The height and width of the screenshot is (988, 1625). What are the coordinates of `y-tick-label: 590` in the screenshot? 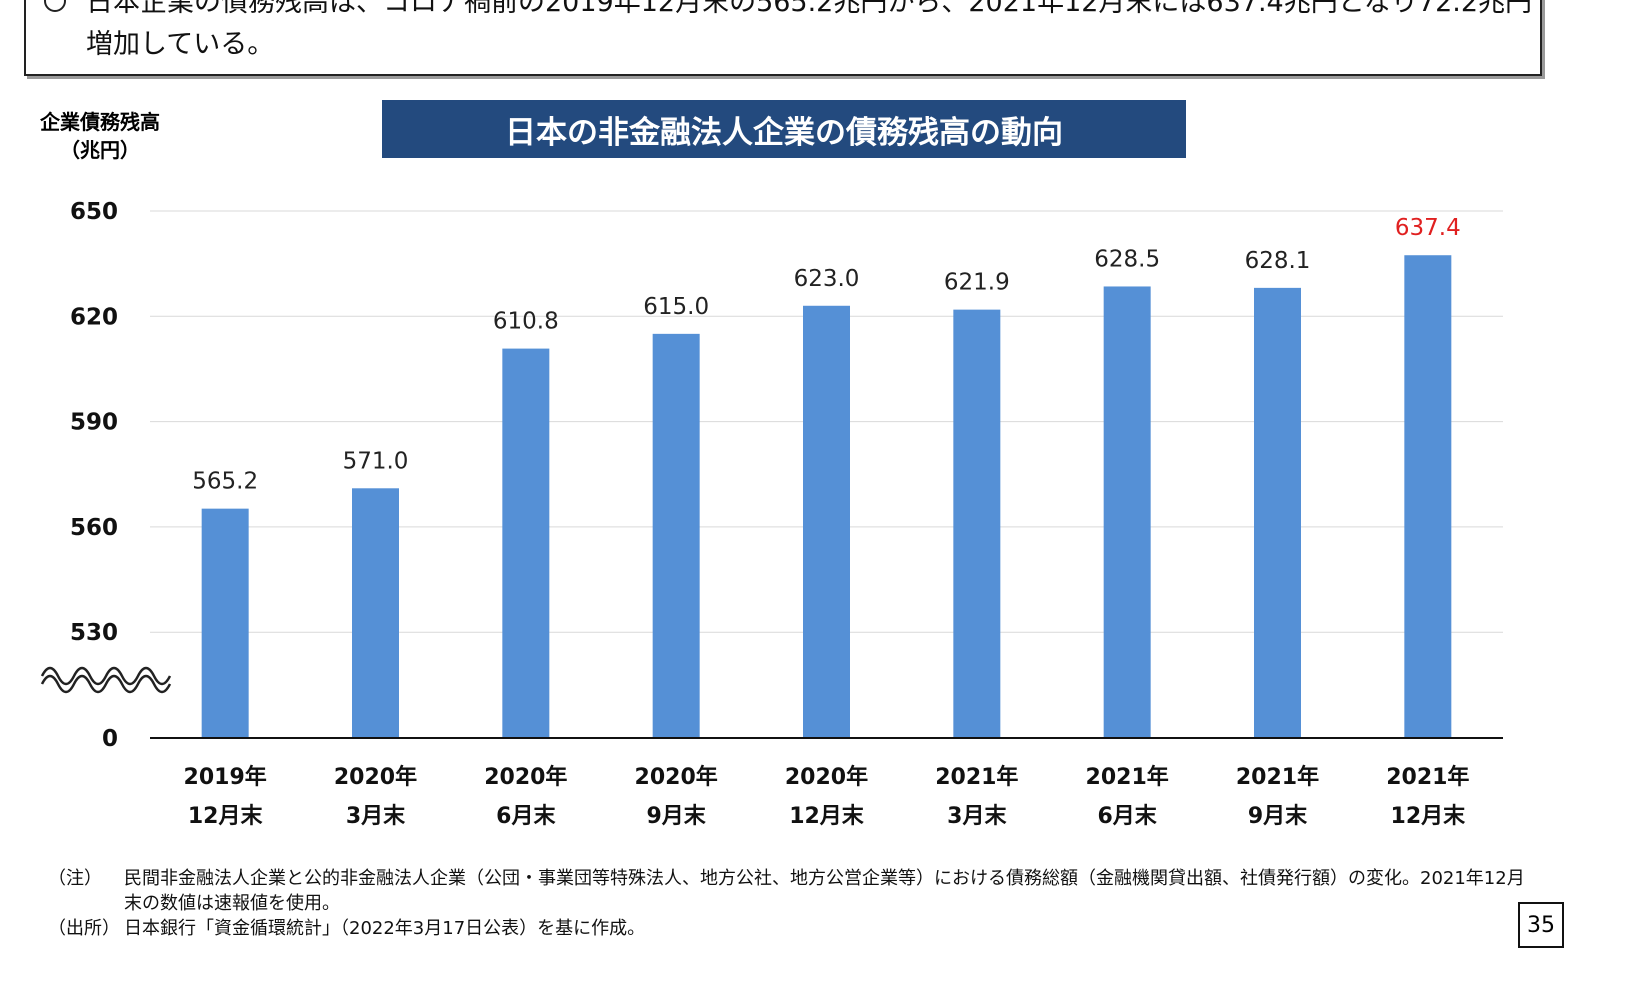 It's located at (94, 423).